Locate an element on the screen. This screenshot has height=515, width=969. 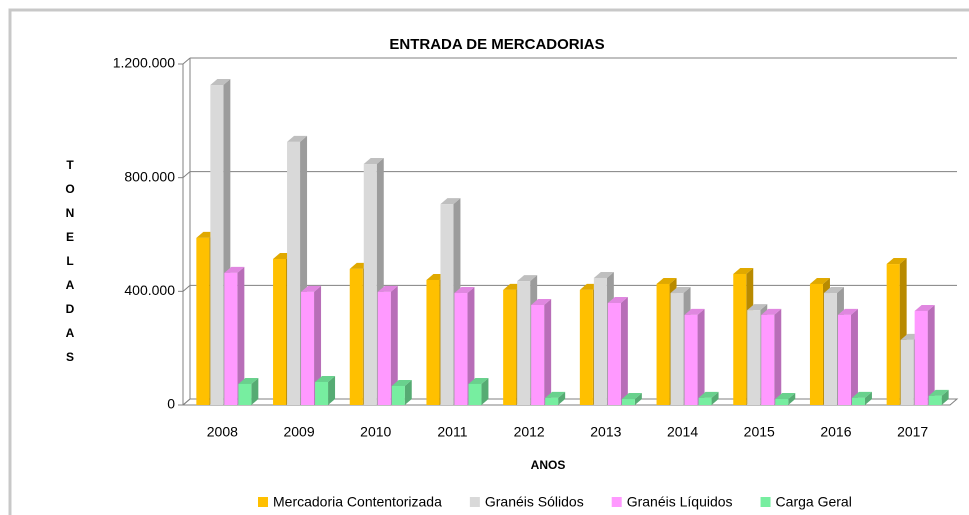
legend-label: Carga Geral is located at coordinates (814, 502).